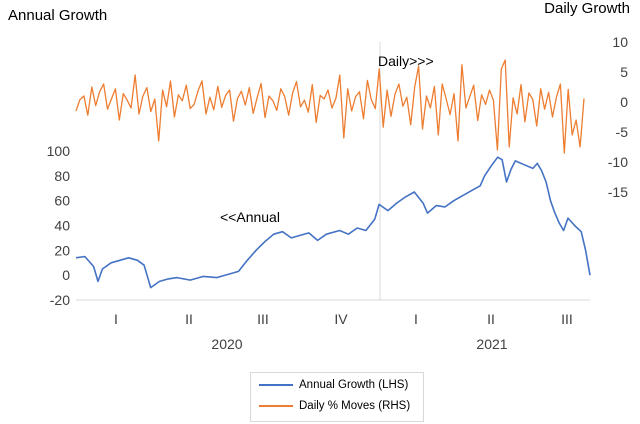  What do you see at coordinates (354, 385) in the screenshot?
I see `legend-label-annual: Annual Growth (LHS)` at bounding box center [354, 385].